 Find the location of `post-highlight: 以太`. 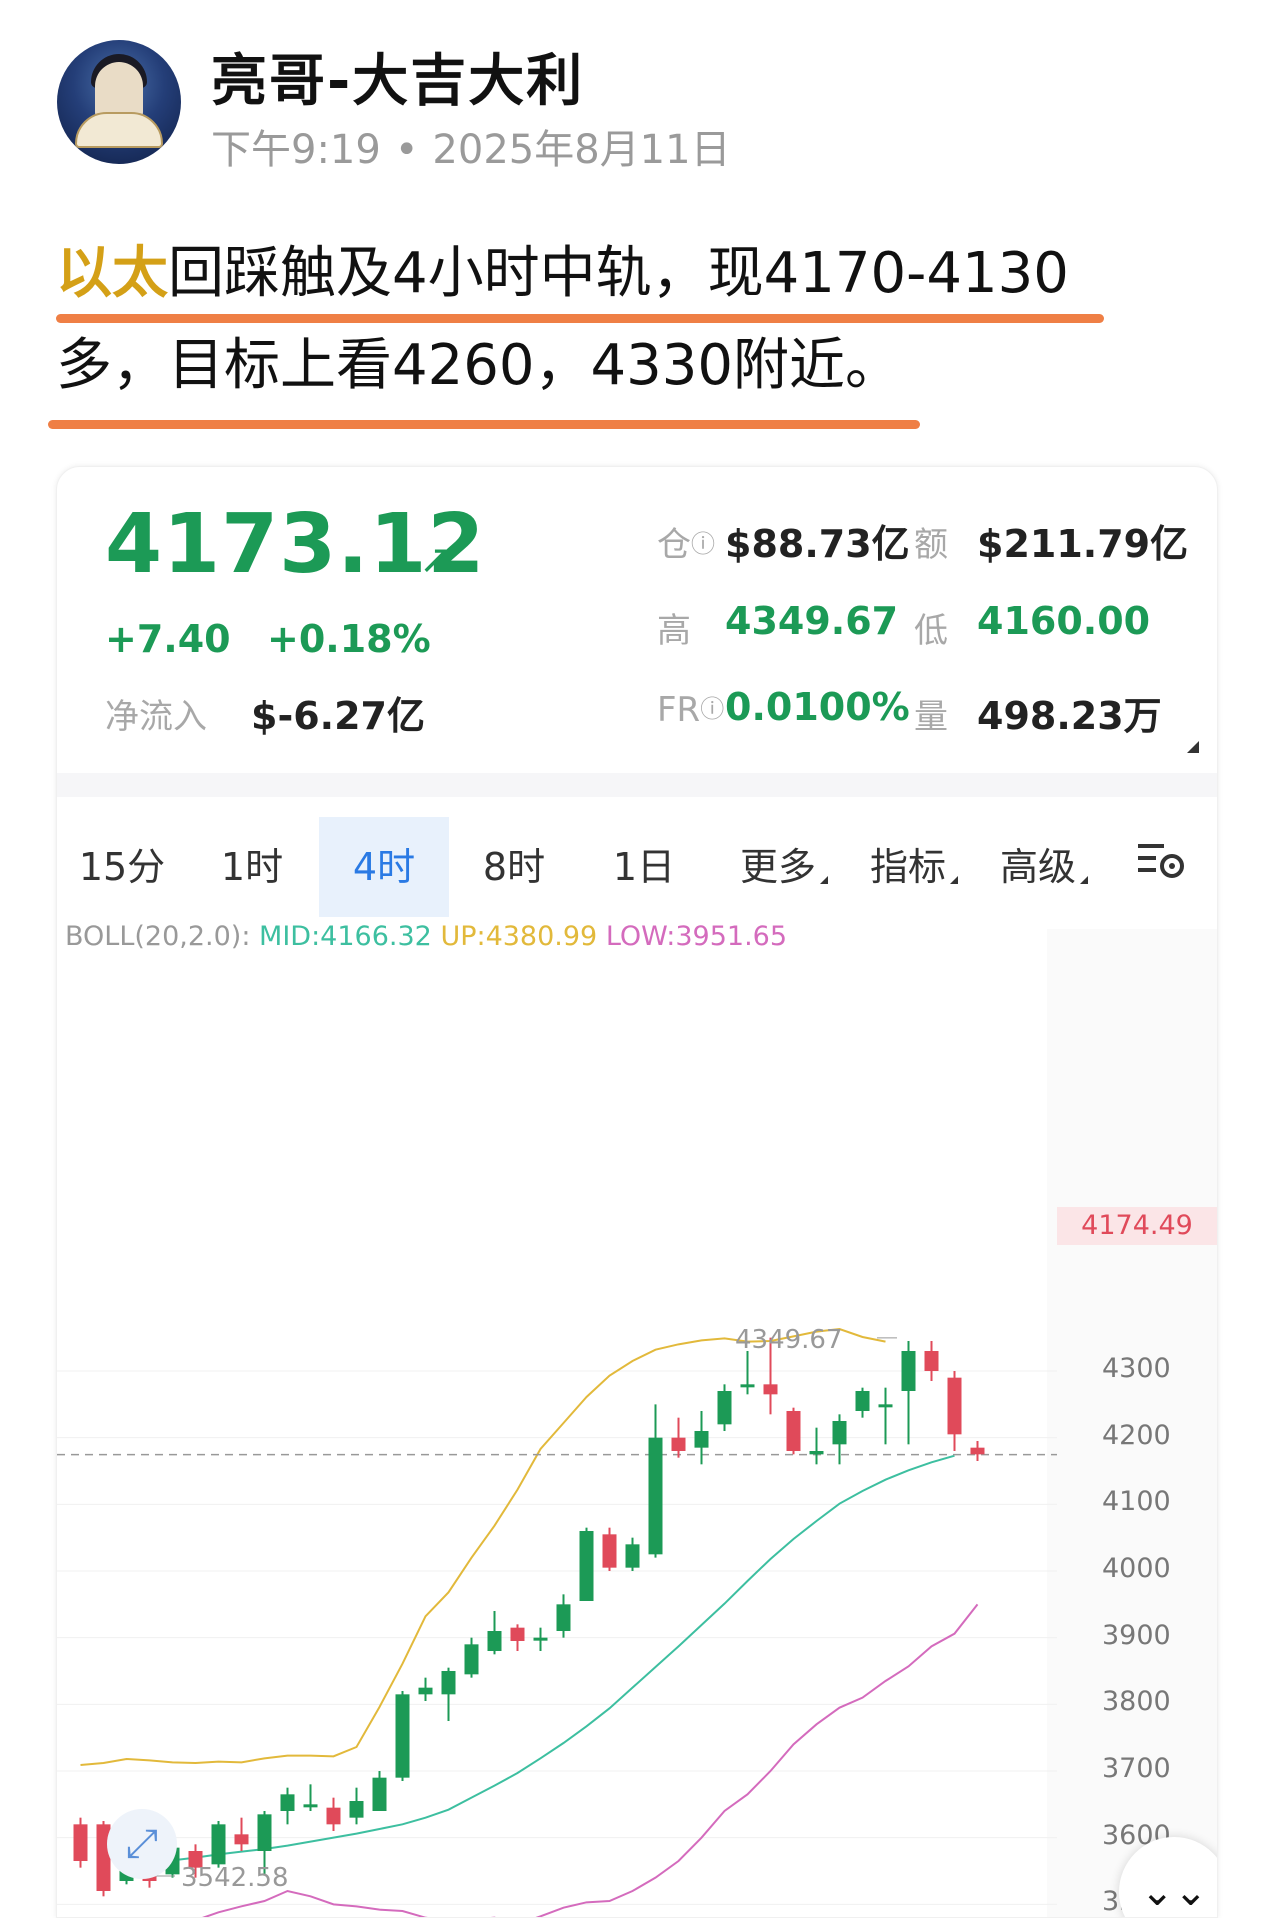

post-highlight: 以太 is located at coordinates (112, 273).